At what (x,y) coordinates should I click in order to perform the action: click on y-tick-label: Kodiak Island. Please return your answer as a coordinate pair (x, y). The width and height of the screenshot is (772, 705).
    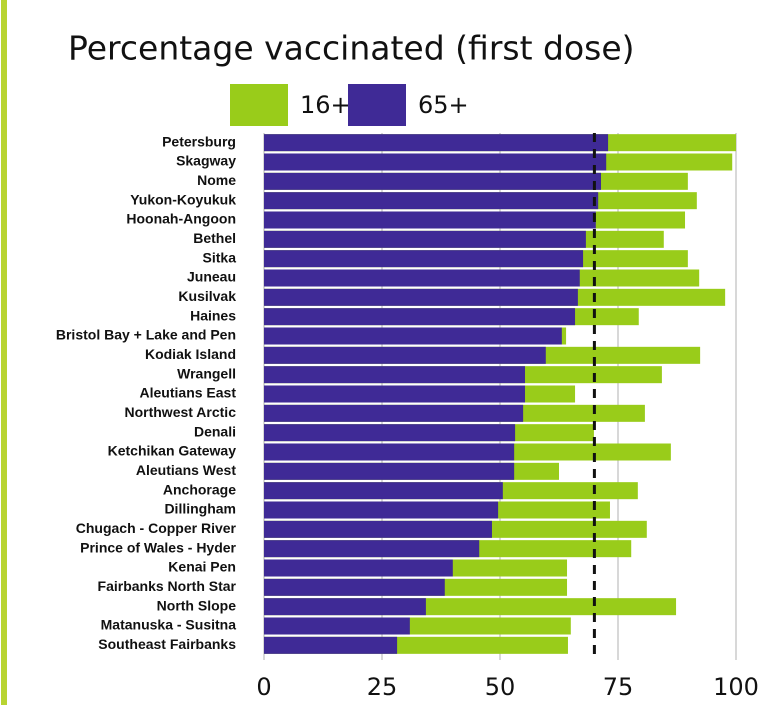
    Looking at the image, I should click on (190, 354).